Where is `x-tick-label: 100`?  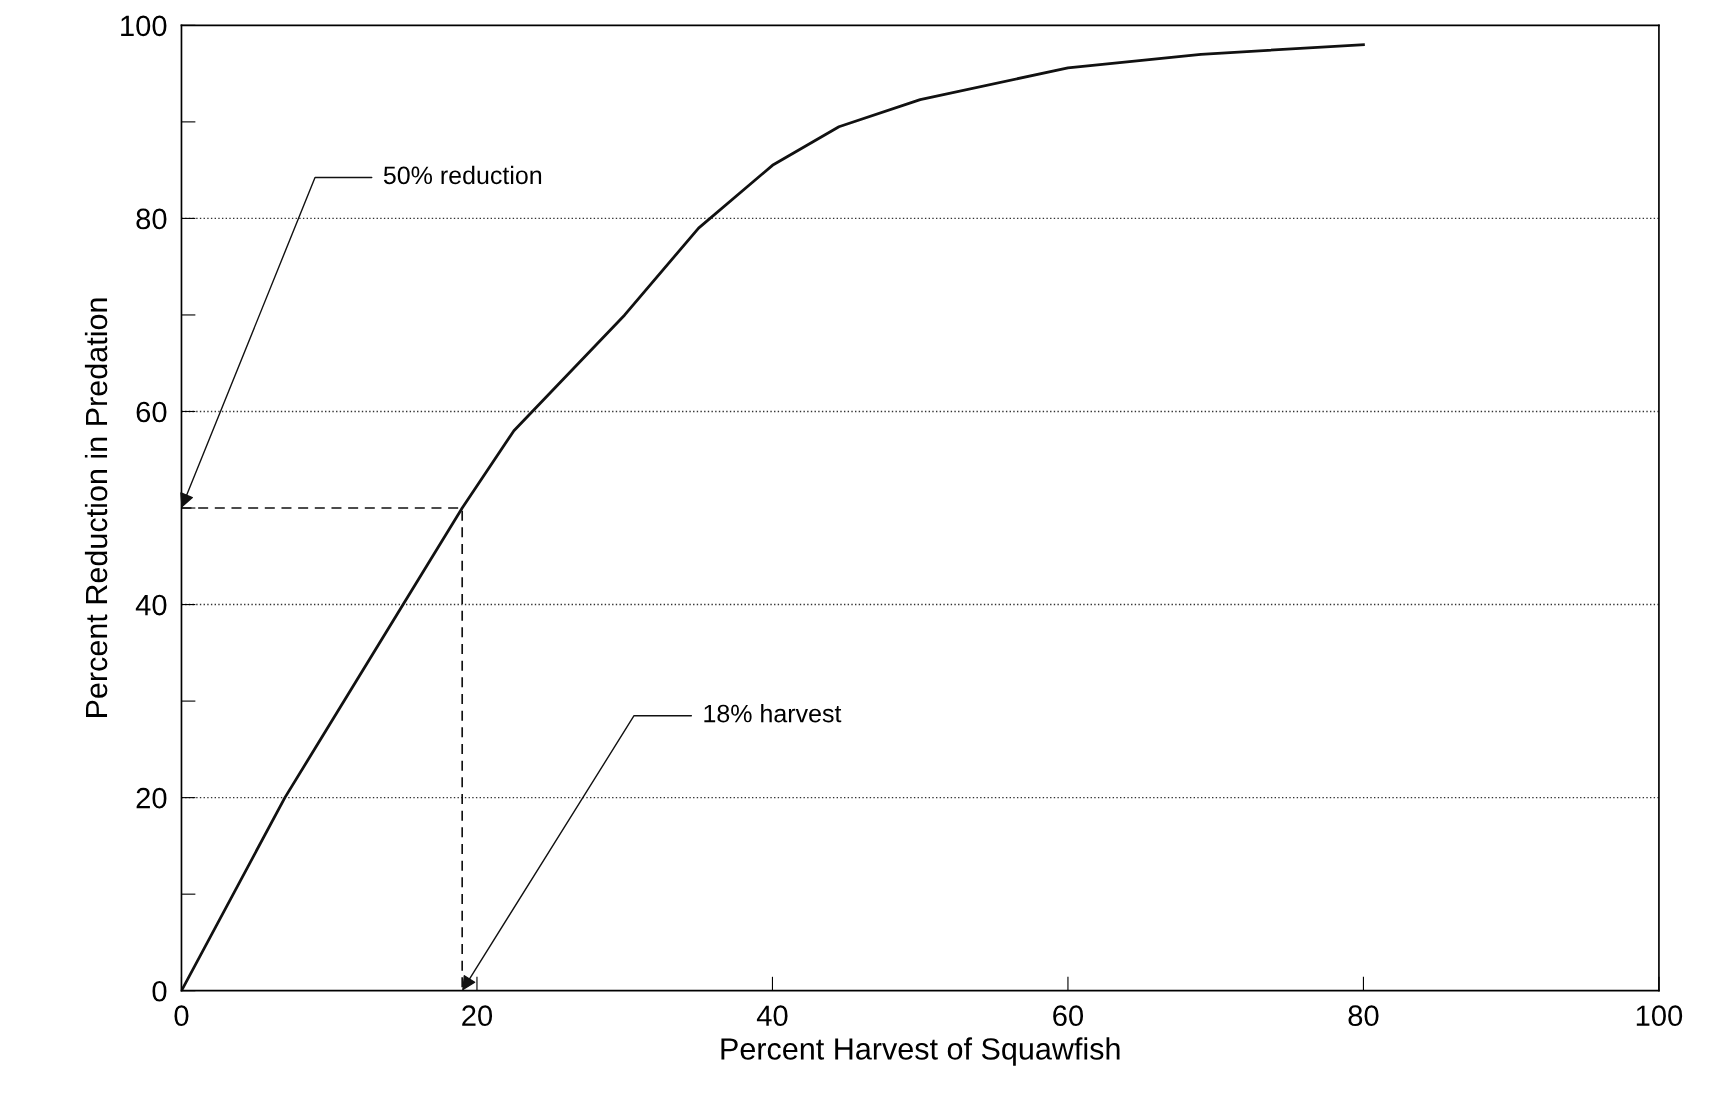 x-tick-label: 100 is located at coordinates (1659, 1016).